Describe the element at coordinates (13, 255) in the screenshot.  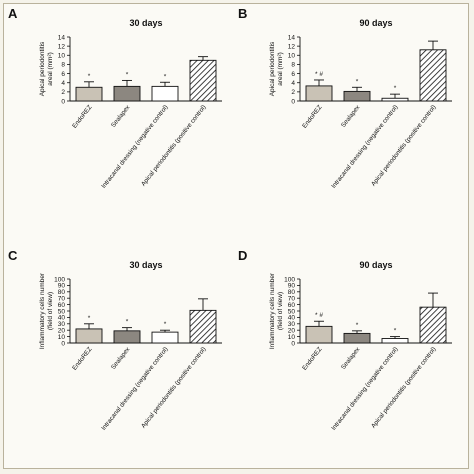
I see `panel-letter: C` at that location.